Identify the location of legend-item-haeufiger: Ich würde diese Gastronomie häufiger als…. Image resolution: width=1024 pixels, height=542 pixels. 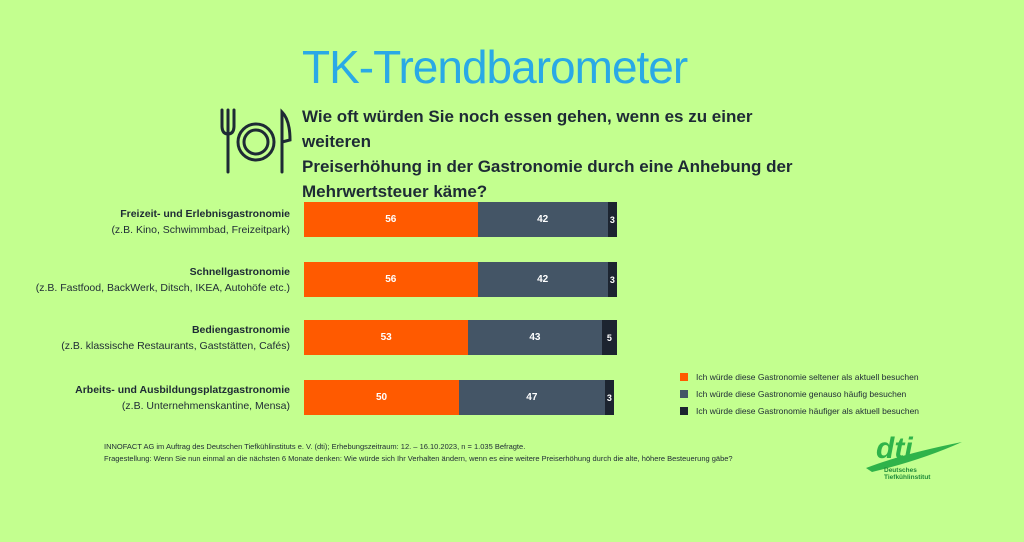
(799, 410).